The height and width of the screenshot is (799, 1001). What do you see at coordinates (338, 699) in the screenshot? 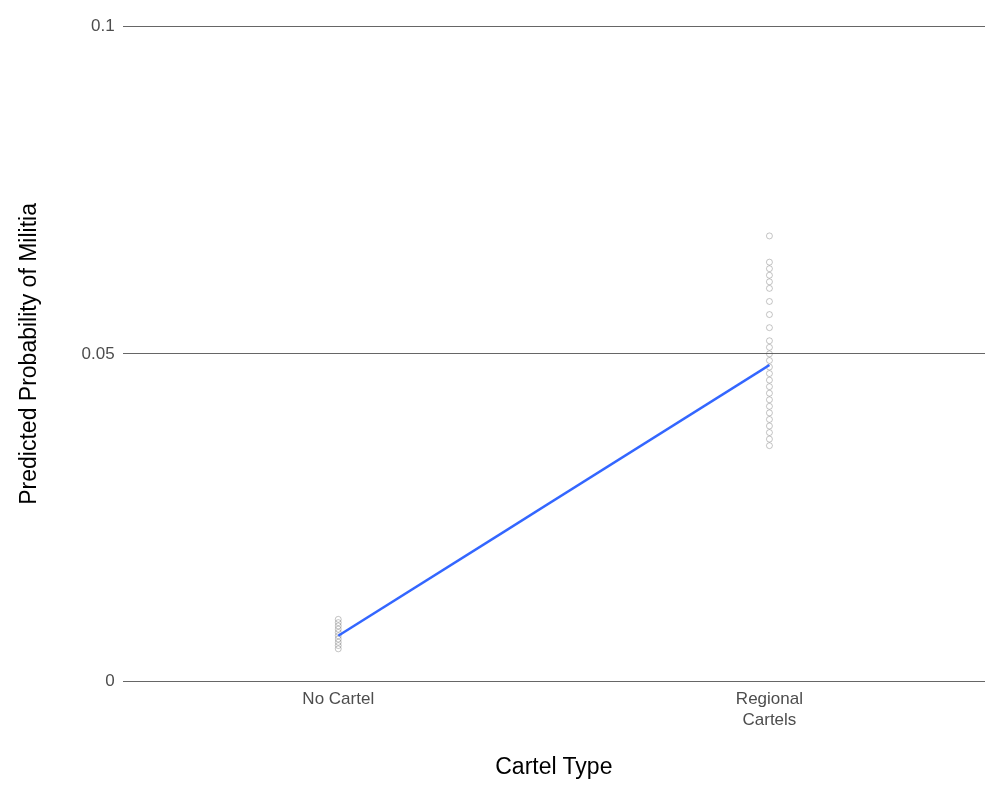
I see `x-tick-label: No Cartel` at bounding box center [338, 699].